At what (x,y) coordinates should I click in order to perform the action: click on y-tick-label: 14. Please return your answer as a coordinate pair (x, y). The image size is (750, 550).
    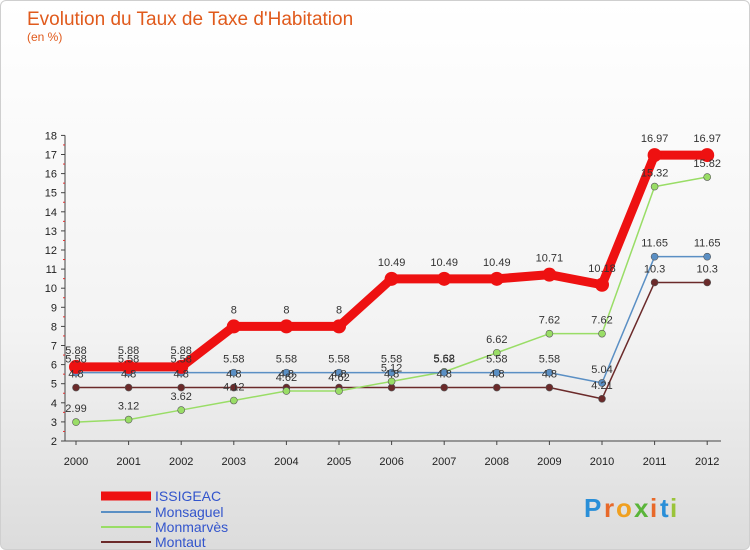
    Looking at the image, I should click on (51, 213).